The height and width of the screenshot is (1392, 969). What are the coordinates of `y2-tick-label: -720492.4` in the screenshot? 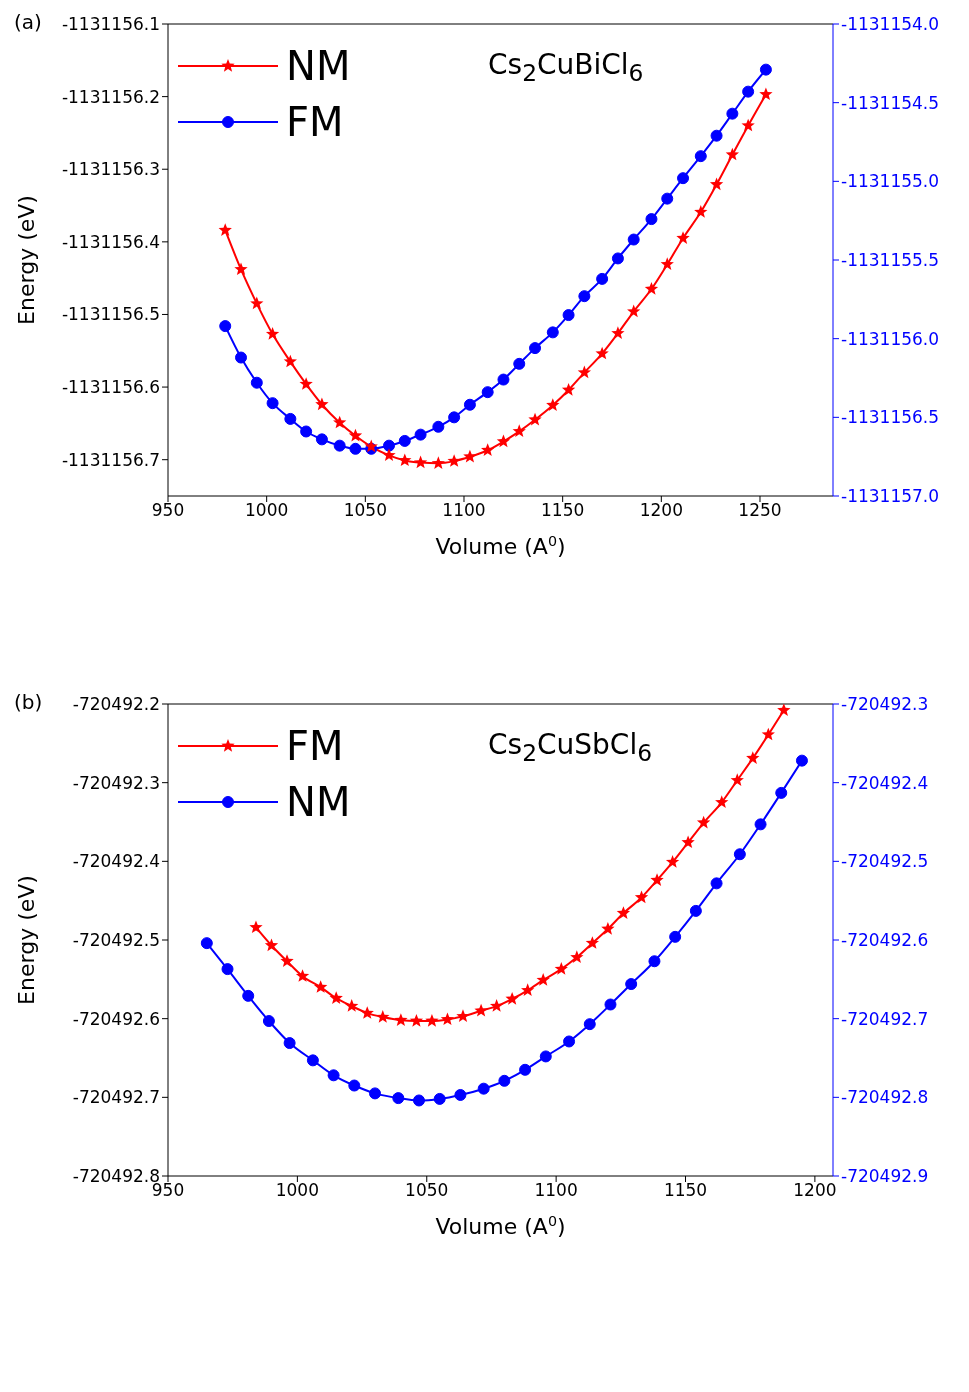 It's located at (885, 782).